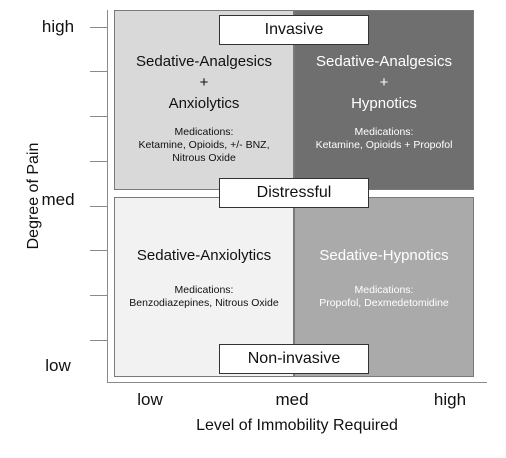 This screenshot has width=506, height=458. Describe the element at coordinates (107, 196) in the screenshot. I see `y-axis-line` at that location.